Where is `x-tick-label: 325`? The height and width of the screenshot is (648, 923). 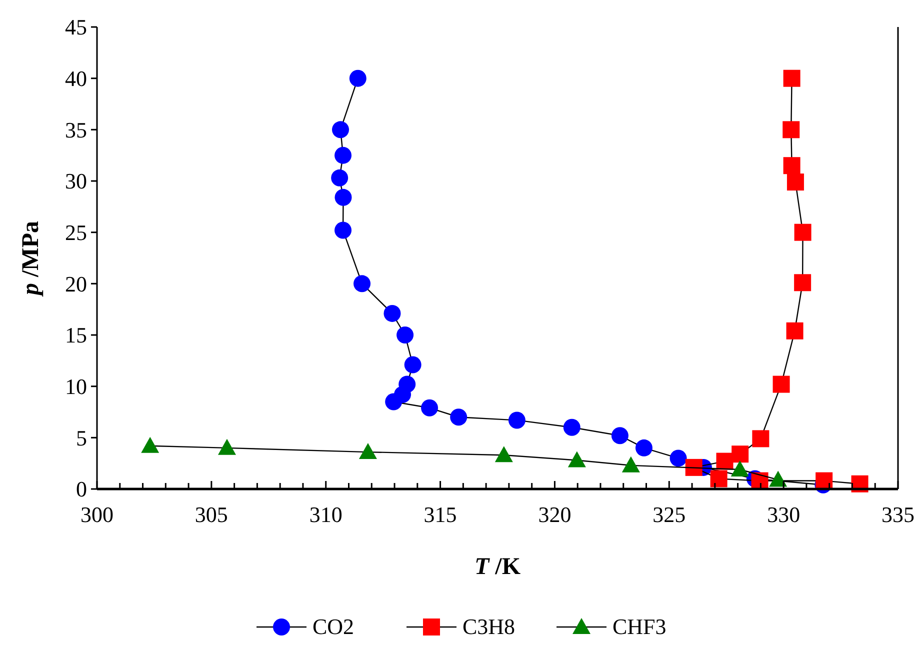 x-tick-label: 325 is located at coordinates (669, 514).